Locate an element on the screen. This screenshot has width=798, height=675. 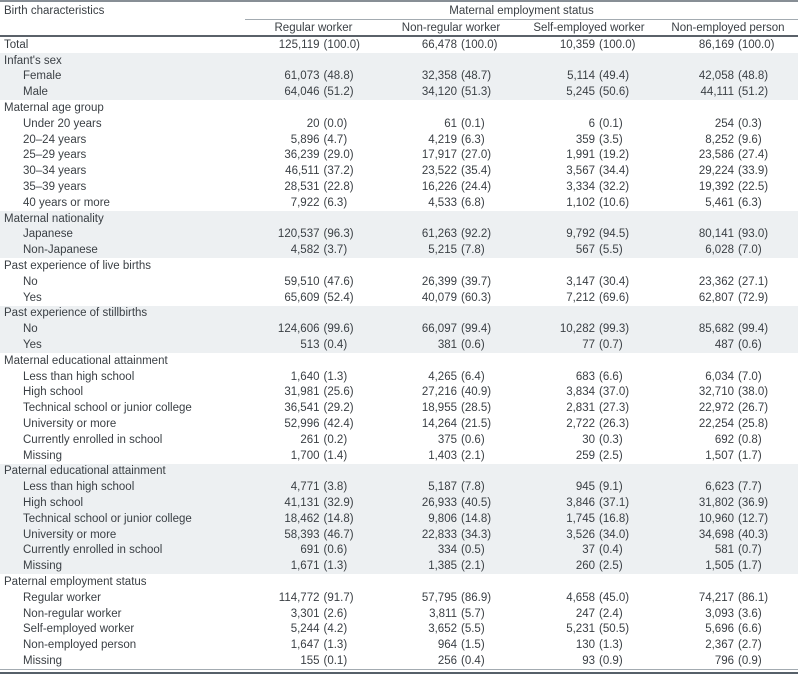
value-percent: (30.4) is located at coordinates (614, 281).